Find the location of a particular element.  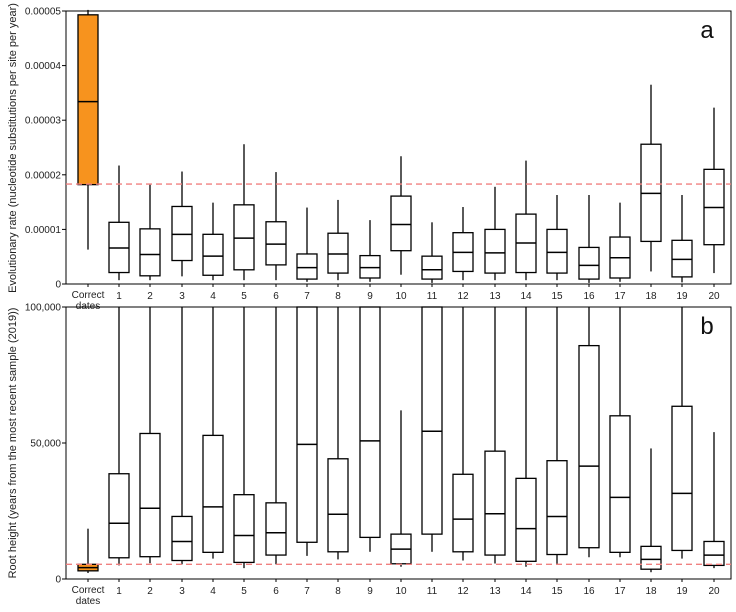

x-tick-label: 18 is located at coordinates (651, 591).